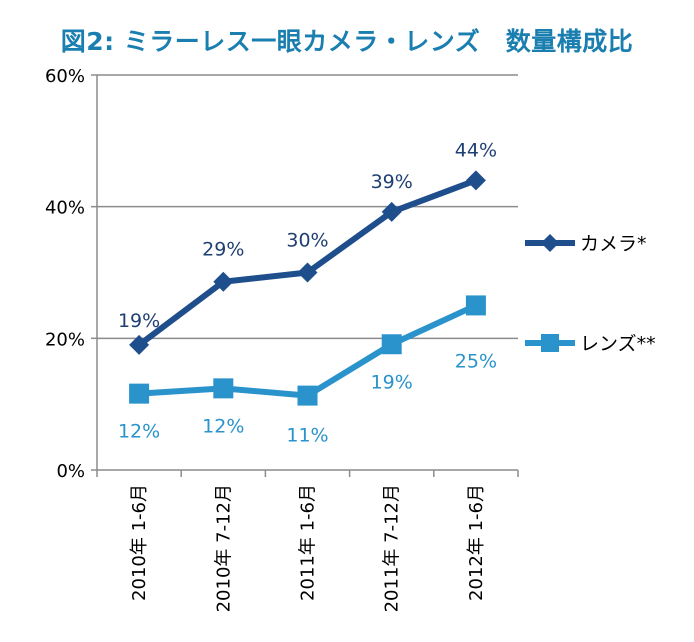  Describe the element at coordinates (307, 241) in the screenshot. I see `data-label: 30%` at that location.